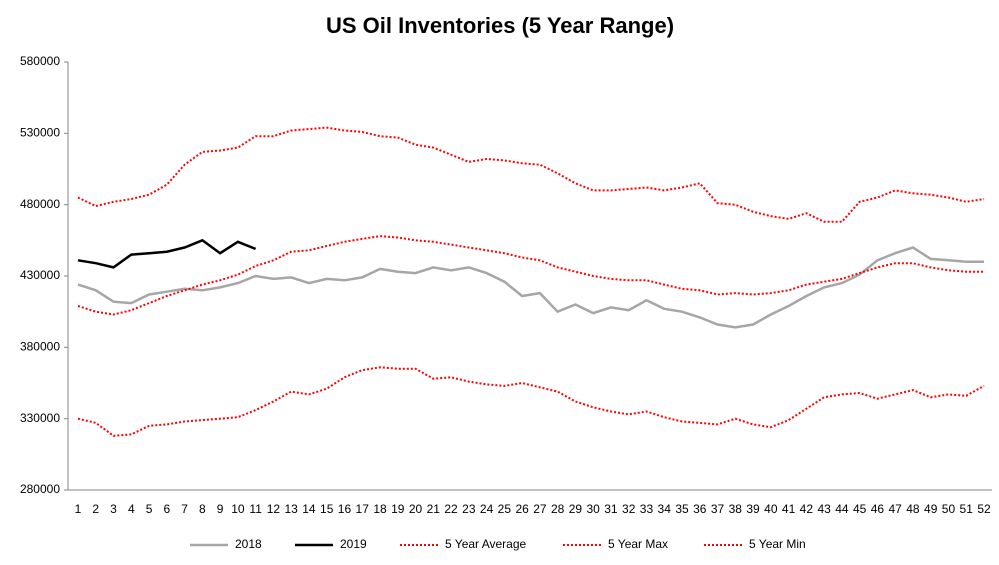 The height and width of the screenshot is (565, 999). What do you see at coordinates (255, 509) in the screenshot?
I see `x-tick-label: 11` at bounding box center [255, 509].